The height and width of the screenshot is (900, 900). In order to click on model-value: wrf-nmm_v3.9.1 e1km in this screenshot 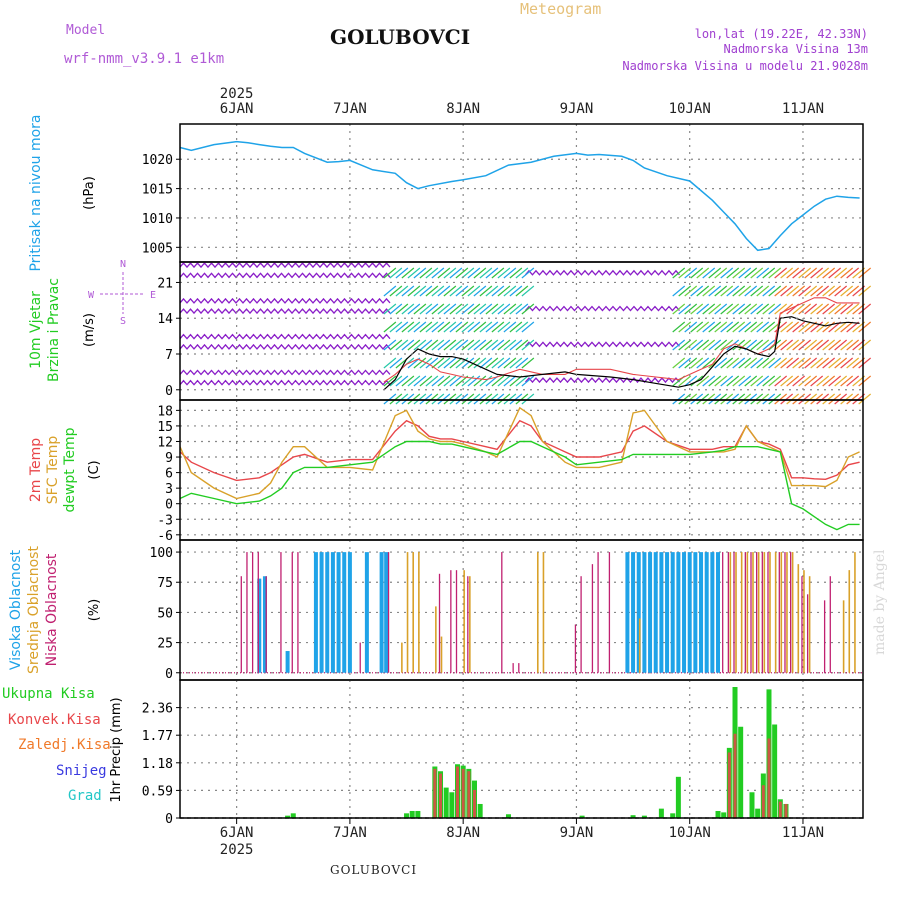, I will do `click(144, 59)`.